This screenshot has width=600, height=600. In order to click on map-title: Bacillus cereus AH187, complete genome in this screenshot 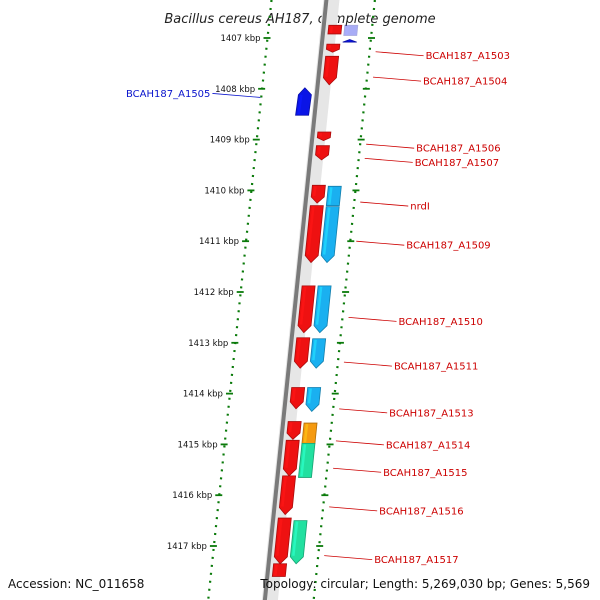, I will do `click(299, 19)`.